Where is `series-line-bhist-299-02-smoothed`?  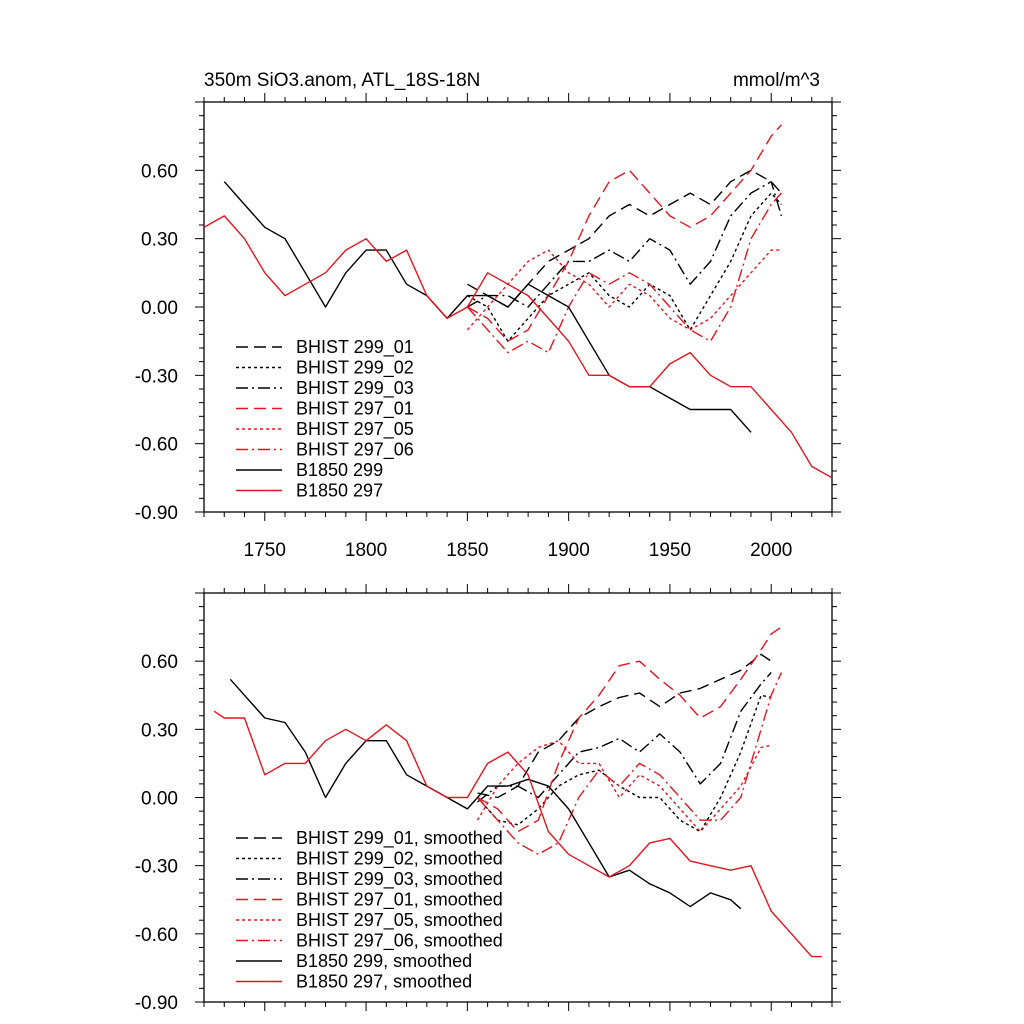 series-line-bhist-299-02-smoothed is located at coordinates (624, 763).